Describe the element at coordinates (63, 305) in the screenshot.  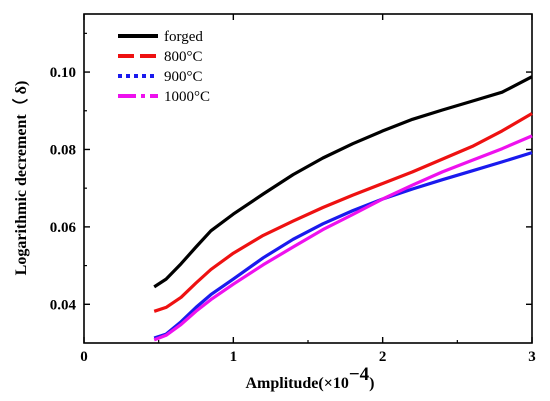
I see `y-tick-label: 0.04` at that location.